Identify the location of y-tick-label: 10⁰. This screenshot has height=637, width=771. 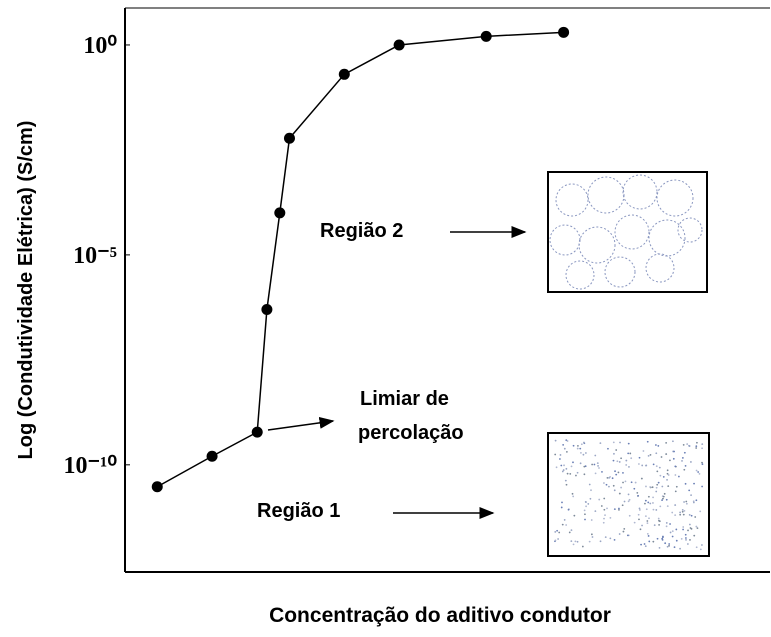
(100, 46).